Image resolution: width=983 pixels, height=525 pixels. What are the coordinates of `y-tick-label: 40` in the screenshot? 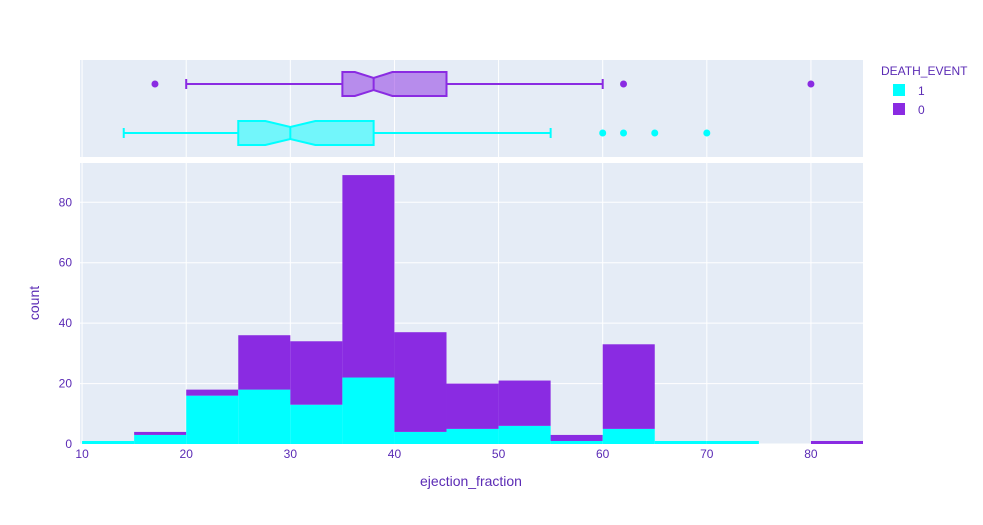 It's located at (66, 323).